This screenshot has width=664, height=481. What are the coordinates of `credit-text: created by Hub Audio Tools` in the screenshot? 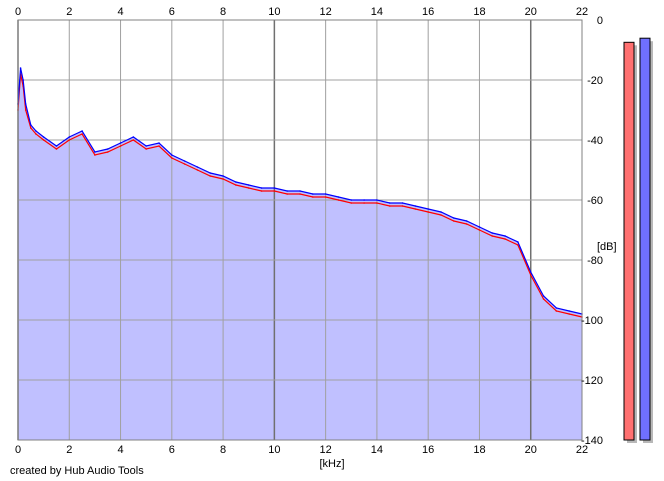 It's located at (77, 471).